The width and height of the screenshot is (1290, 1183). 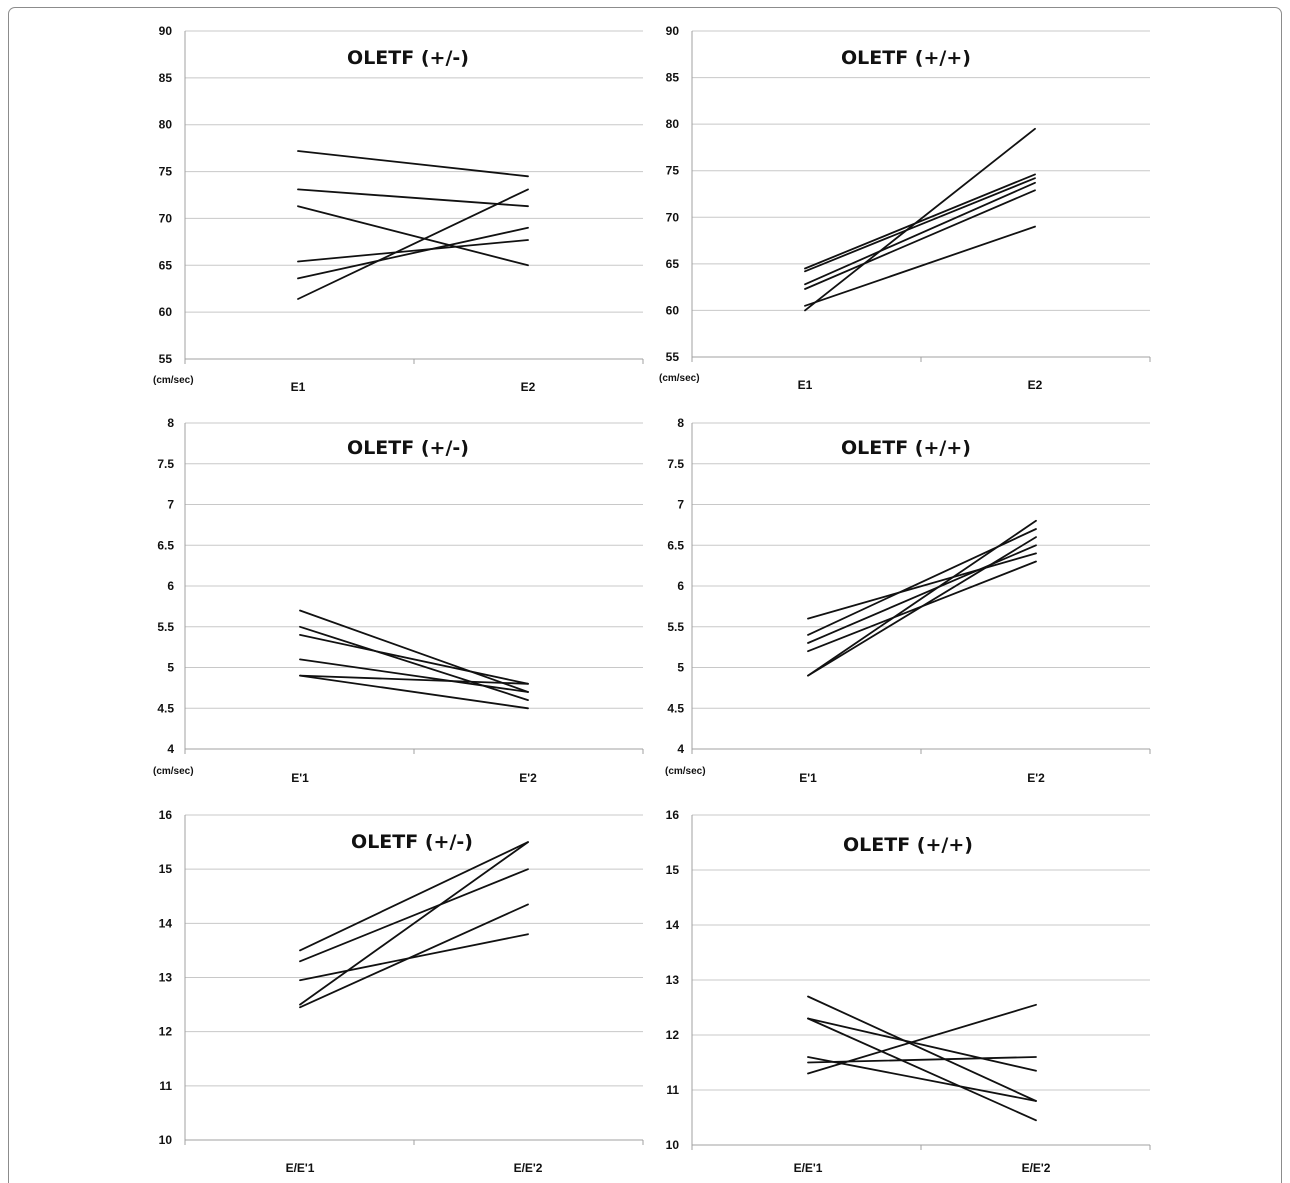 What do you see at coordinates (673, 1145) in the screenshot?
I see `y-tick-label: 10` at bounding box center [673, 1145].